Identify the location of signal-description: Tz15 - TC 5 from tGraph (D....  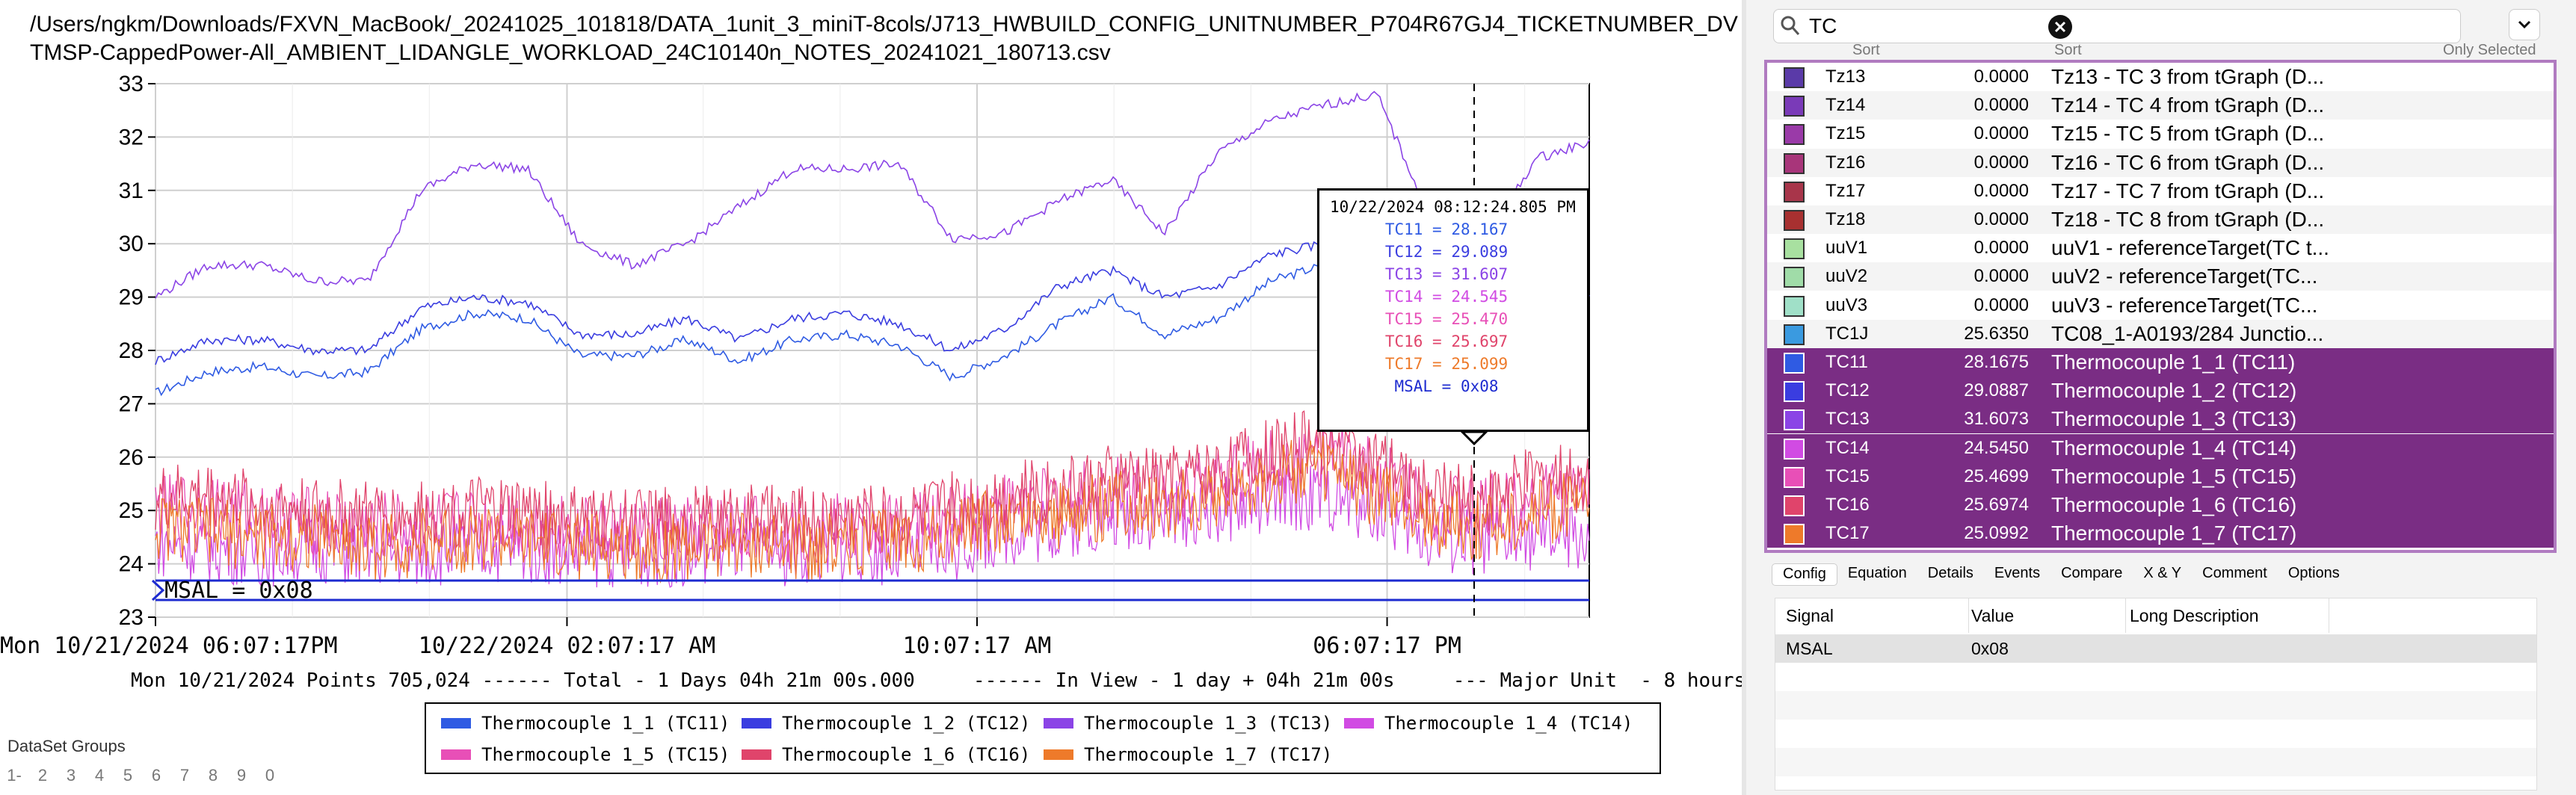
(2188, 134).